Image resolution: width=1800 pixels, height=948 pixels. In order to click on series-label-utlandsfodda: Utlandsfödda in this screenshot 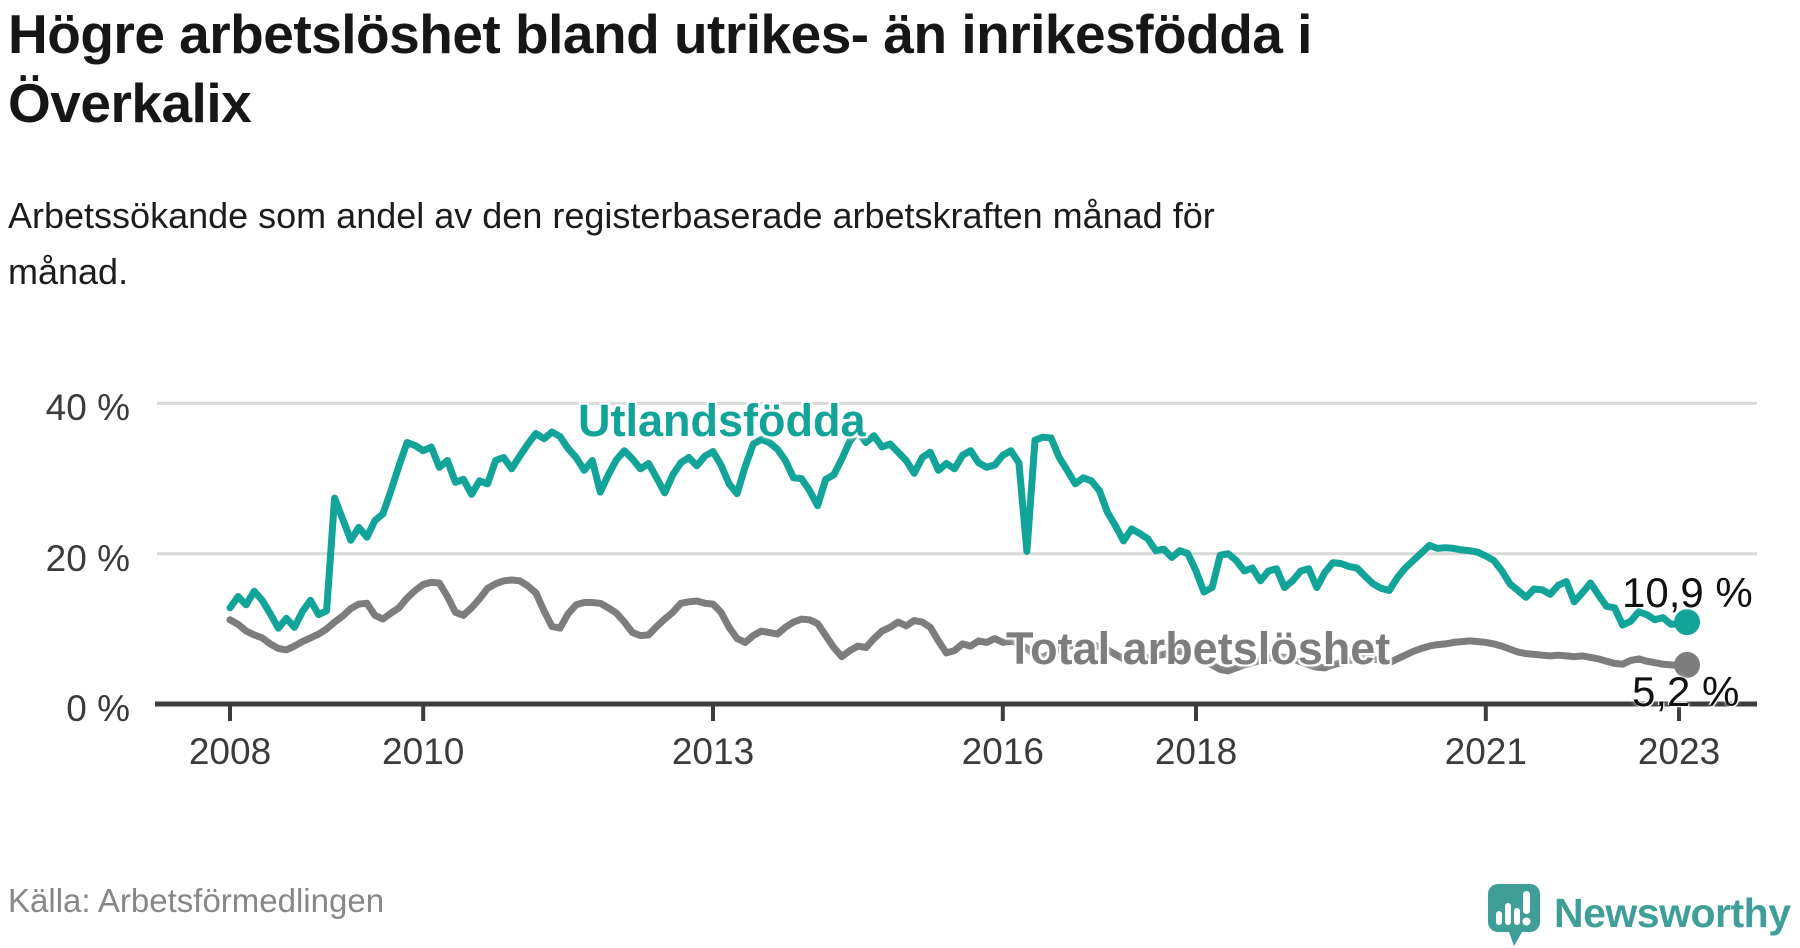, I will do `click(722, 420)`.